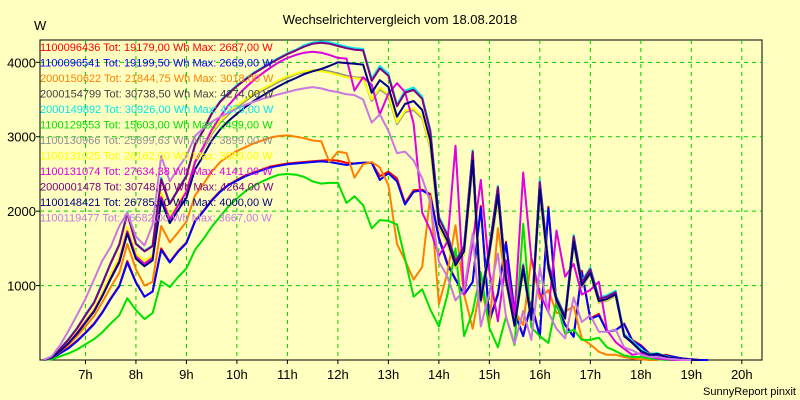 The height and width of the screenshot is (400, 800). I want to click on footer-credit: SunnyReport pinxit, so click(749, 392).